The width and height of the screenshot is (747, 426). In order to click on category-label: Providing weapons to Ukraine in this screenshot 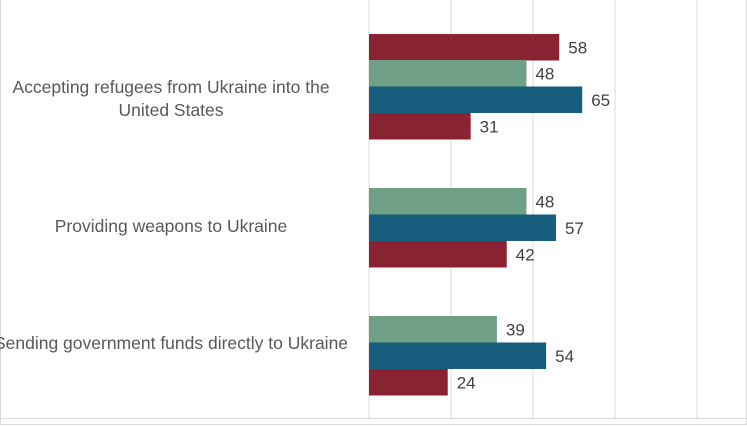, I will do `click(171, 226)`.